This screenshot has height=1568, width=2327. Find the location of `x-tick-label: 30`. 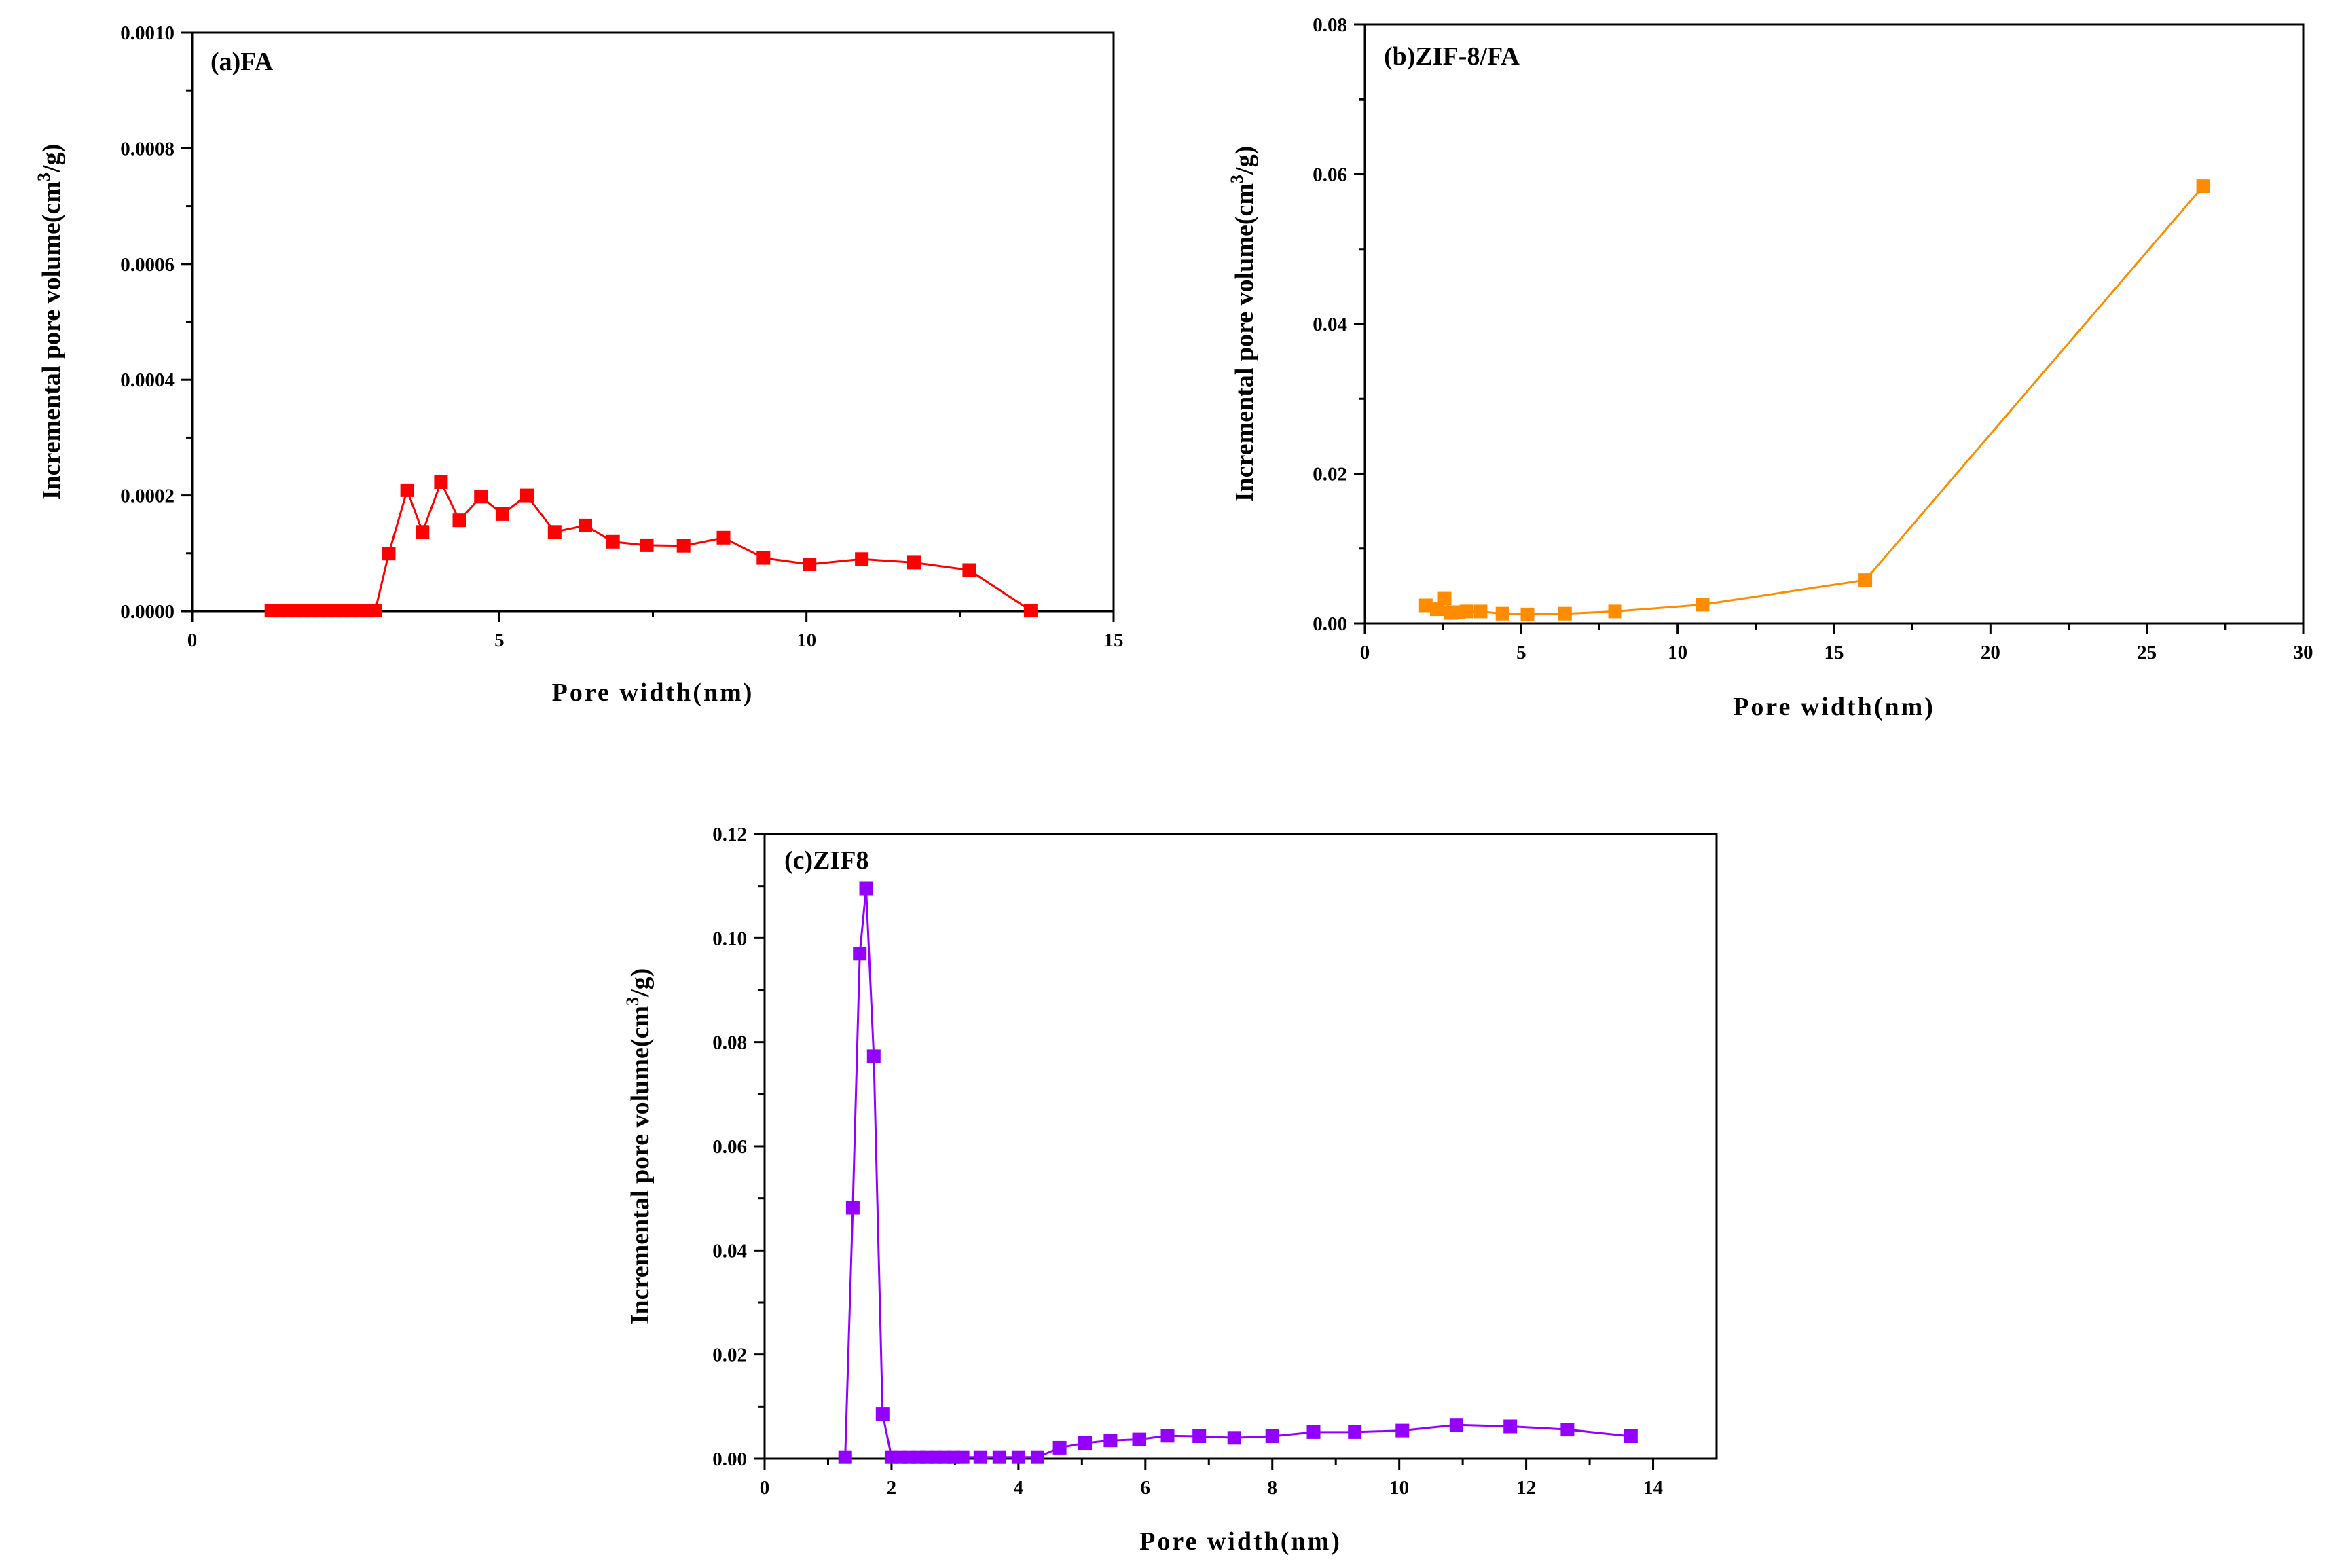

x-tick-label: 30 is located at coordinates (2303, 652).